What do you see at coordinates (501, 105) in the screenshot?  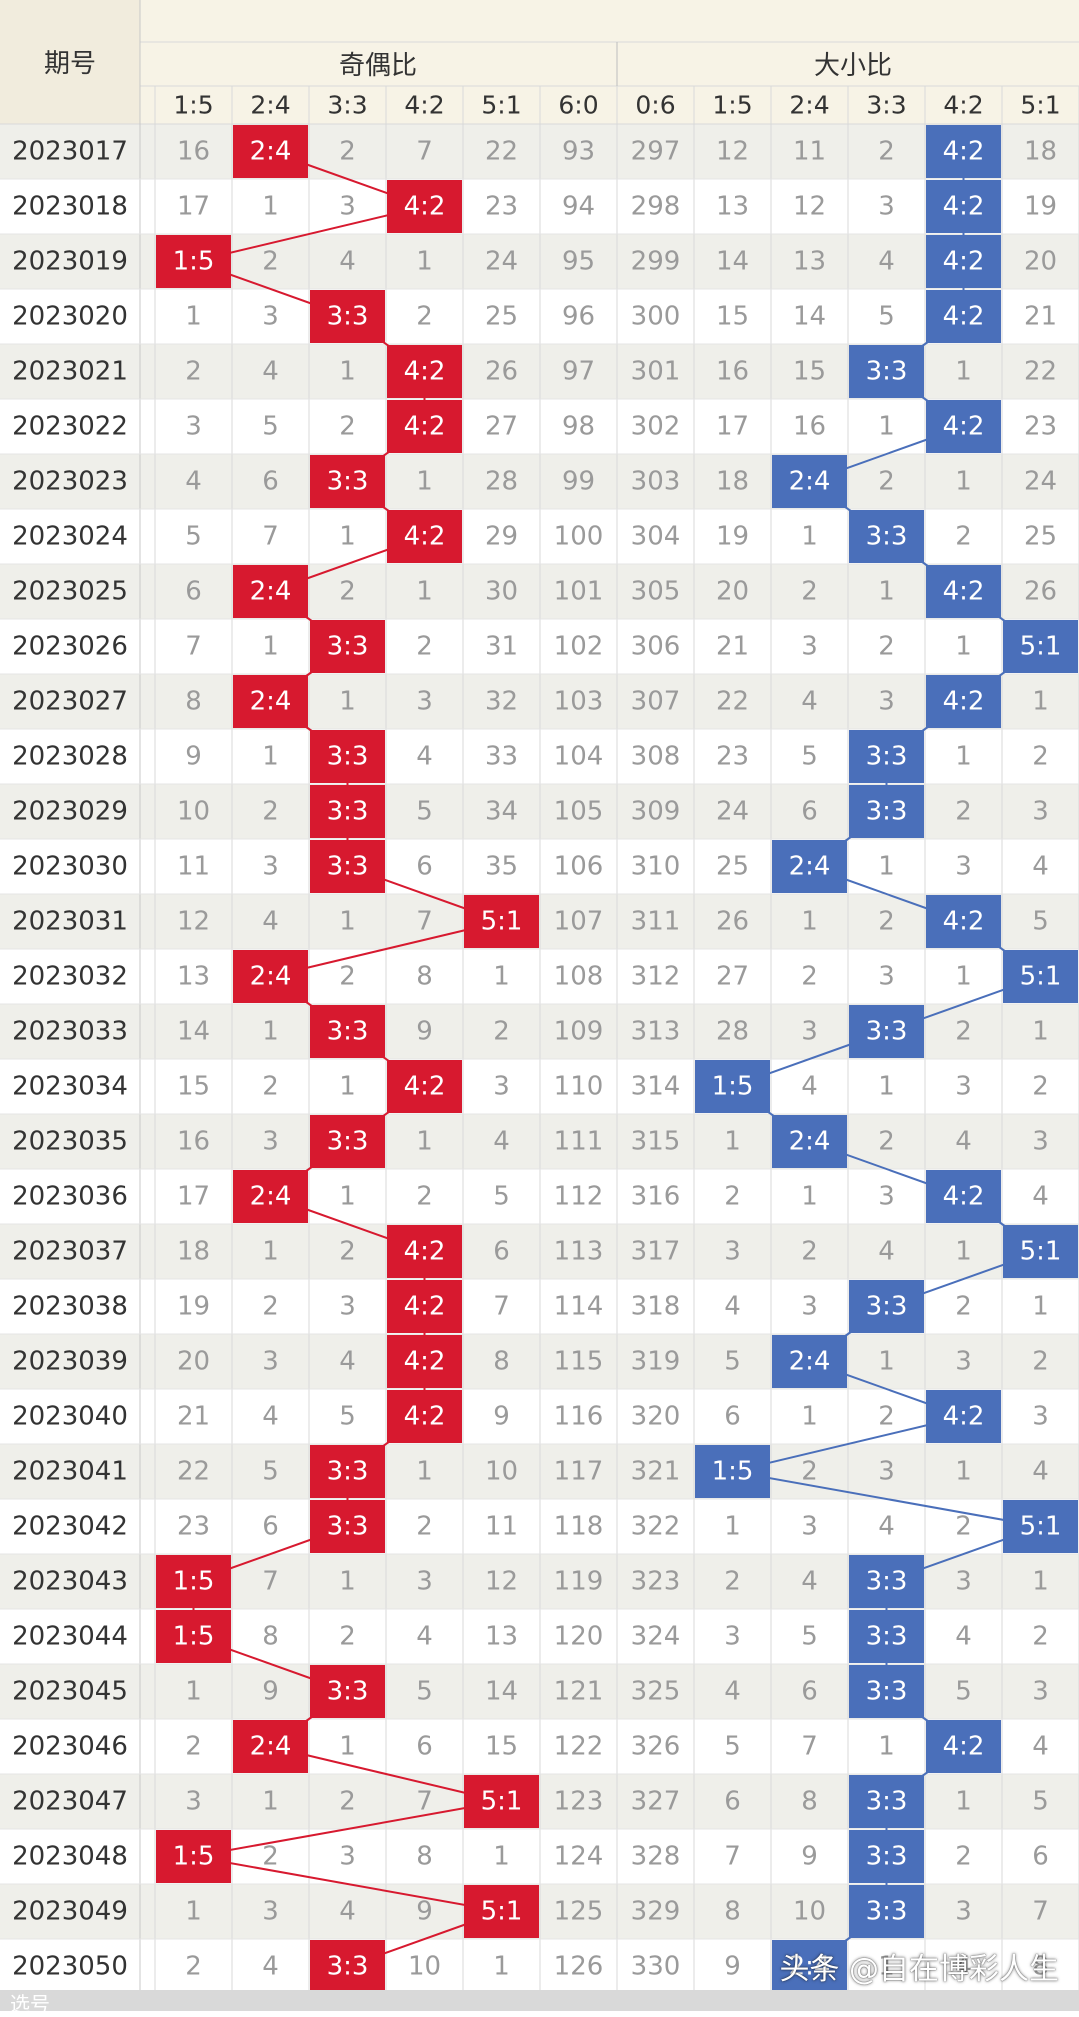 I see `odd-even-column-header: 5:1` at bounding box center [501, 105].